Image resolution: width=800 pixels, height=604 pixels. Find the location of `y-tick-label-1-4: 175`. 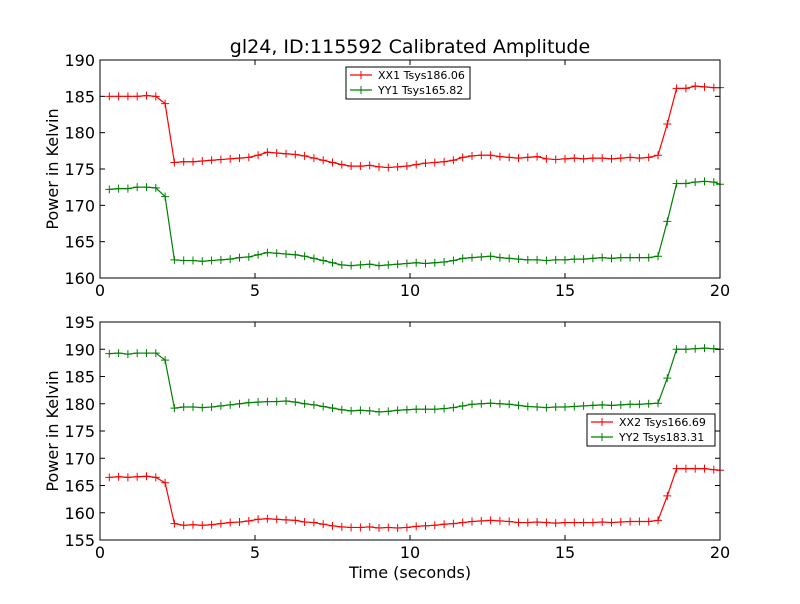

y-tick-label-1-4: 175 is located at coordinates (79, 431).